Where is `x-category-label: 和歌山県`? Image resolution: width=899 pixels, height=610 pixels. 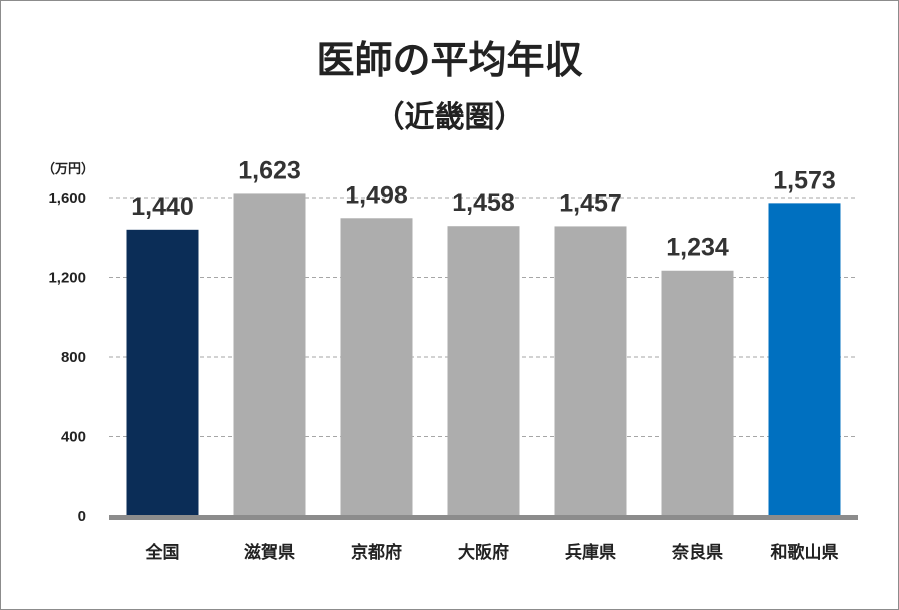
x-category-label: 和歌山県 is located at coordinates (805, 552).